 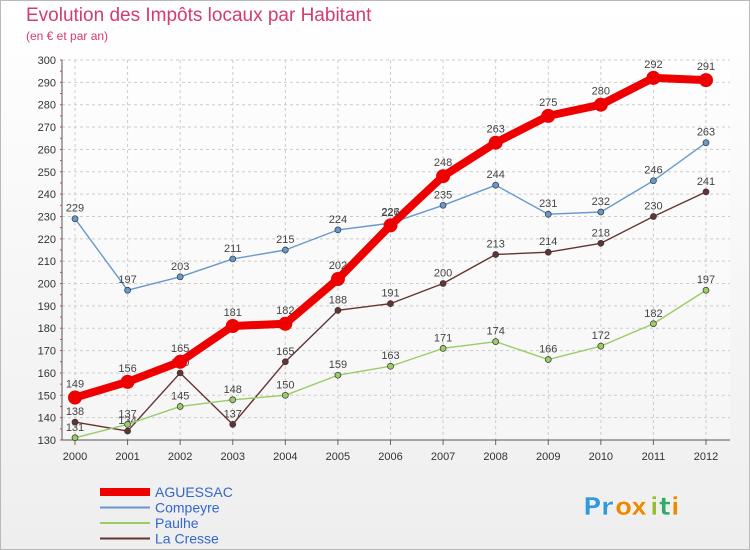 I want to click on data-label: 131, so click(x=75, y=428).